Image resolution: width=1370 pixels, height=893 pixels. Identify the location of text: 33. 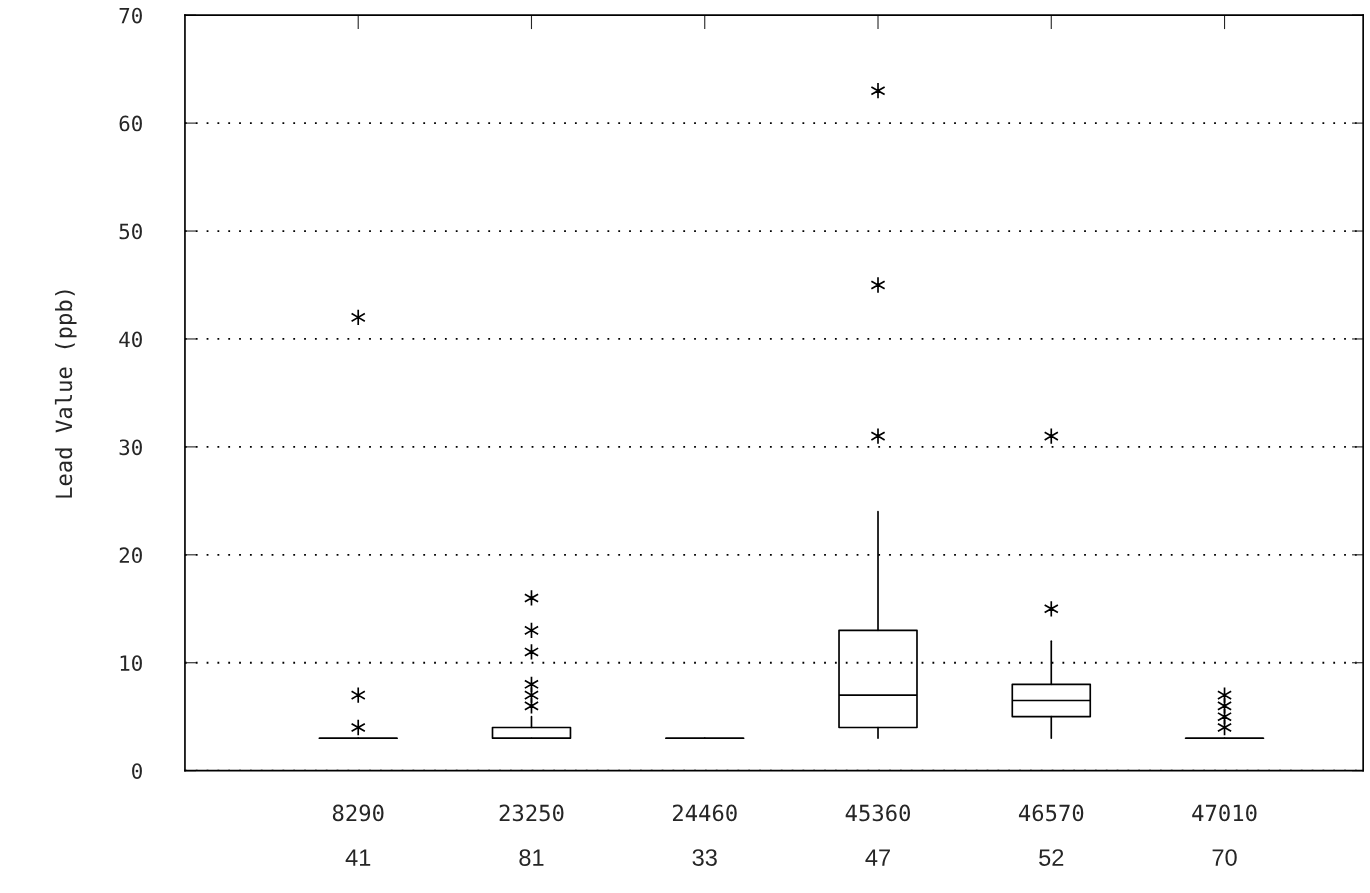
(704, 857).